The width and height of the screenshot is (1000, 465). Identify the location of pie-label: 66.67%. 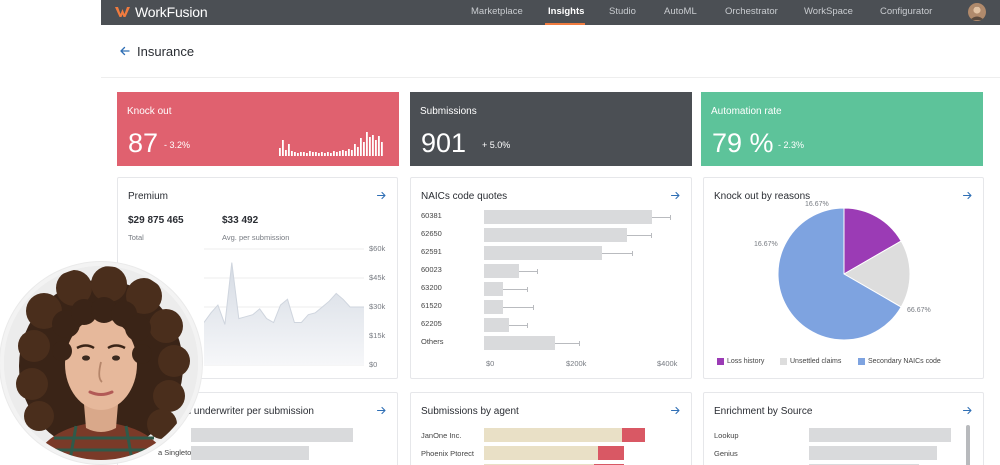
(919, 310).